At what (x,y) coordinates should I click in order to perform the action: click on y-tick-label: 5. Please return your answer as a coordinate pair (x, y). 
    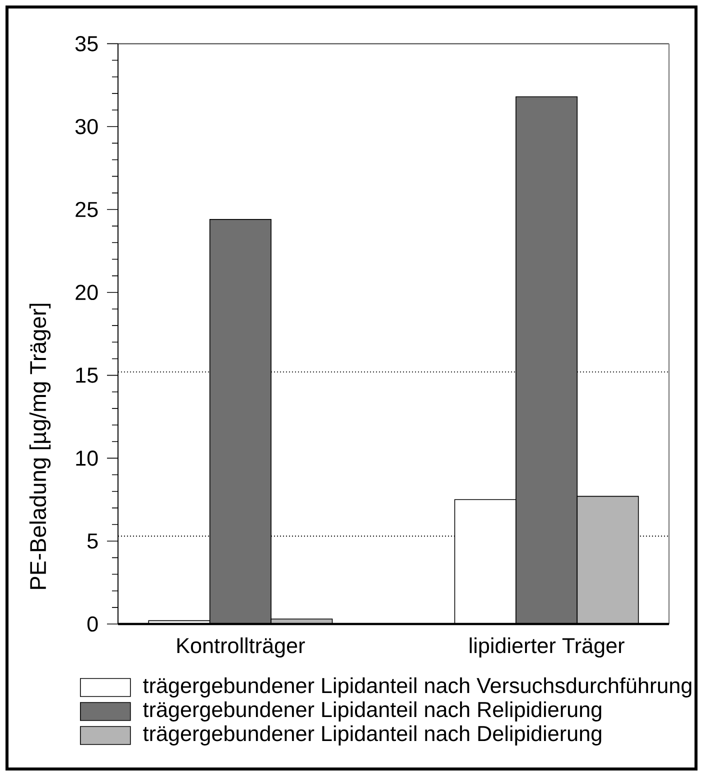
    Looking at the image, I should click on (92, 541).